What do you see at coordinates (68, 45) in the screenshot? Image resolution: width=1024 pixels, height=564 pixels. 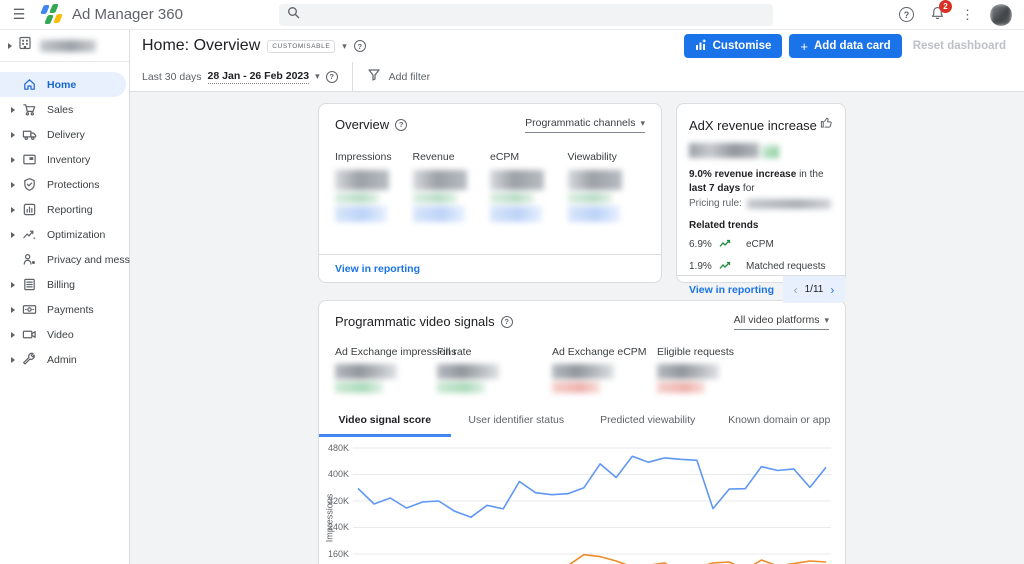 I see `account-name-redacted` at bounding box center [68, 45].